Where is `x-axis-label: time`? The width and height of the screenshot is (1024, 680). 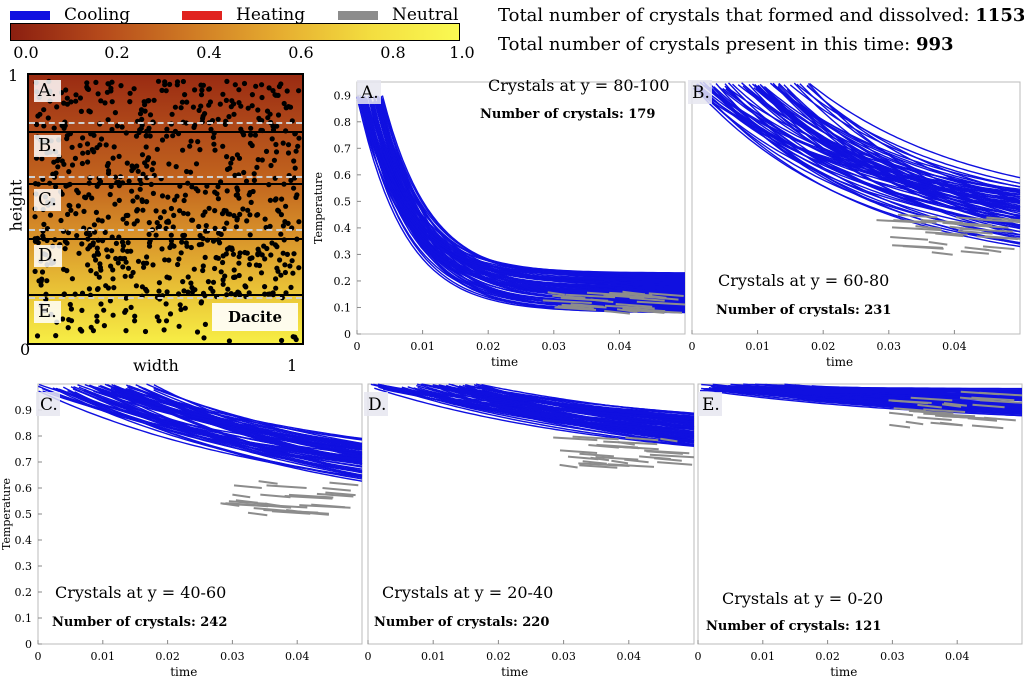 x-axis-label: time is located at coordinates (514, 672).